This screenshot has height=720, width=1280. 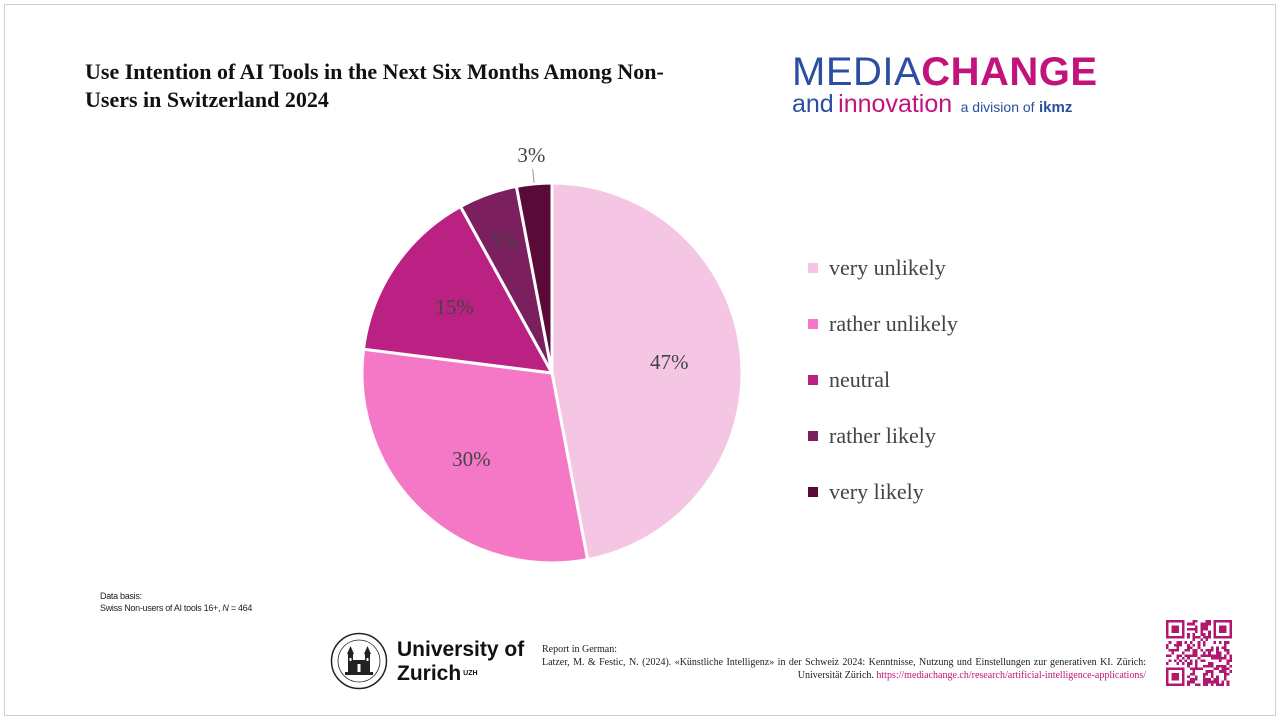 I want to click on pie-data-label: 15%, so click(x=454, y=307).